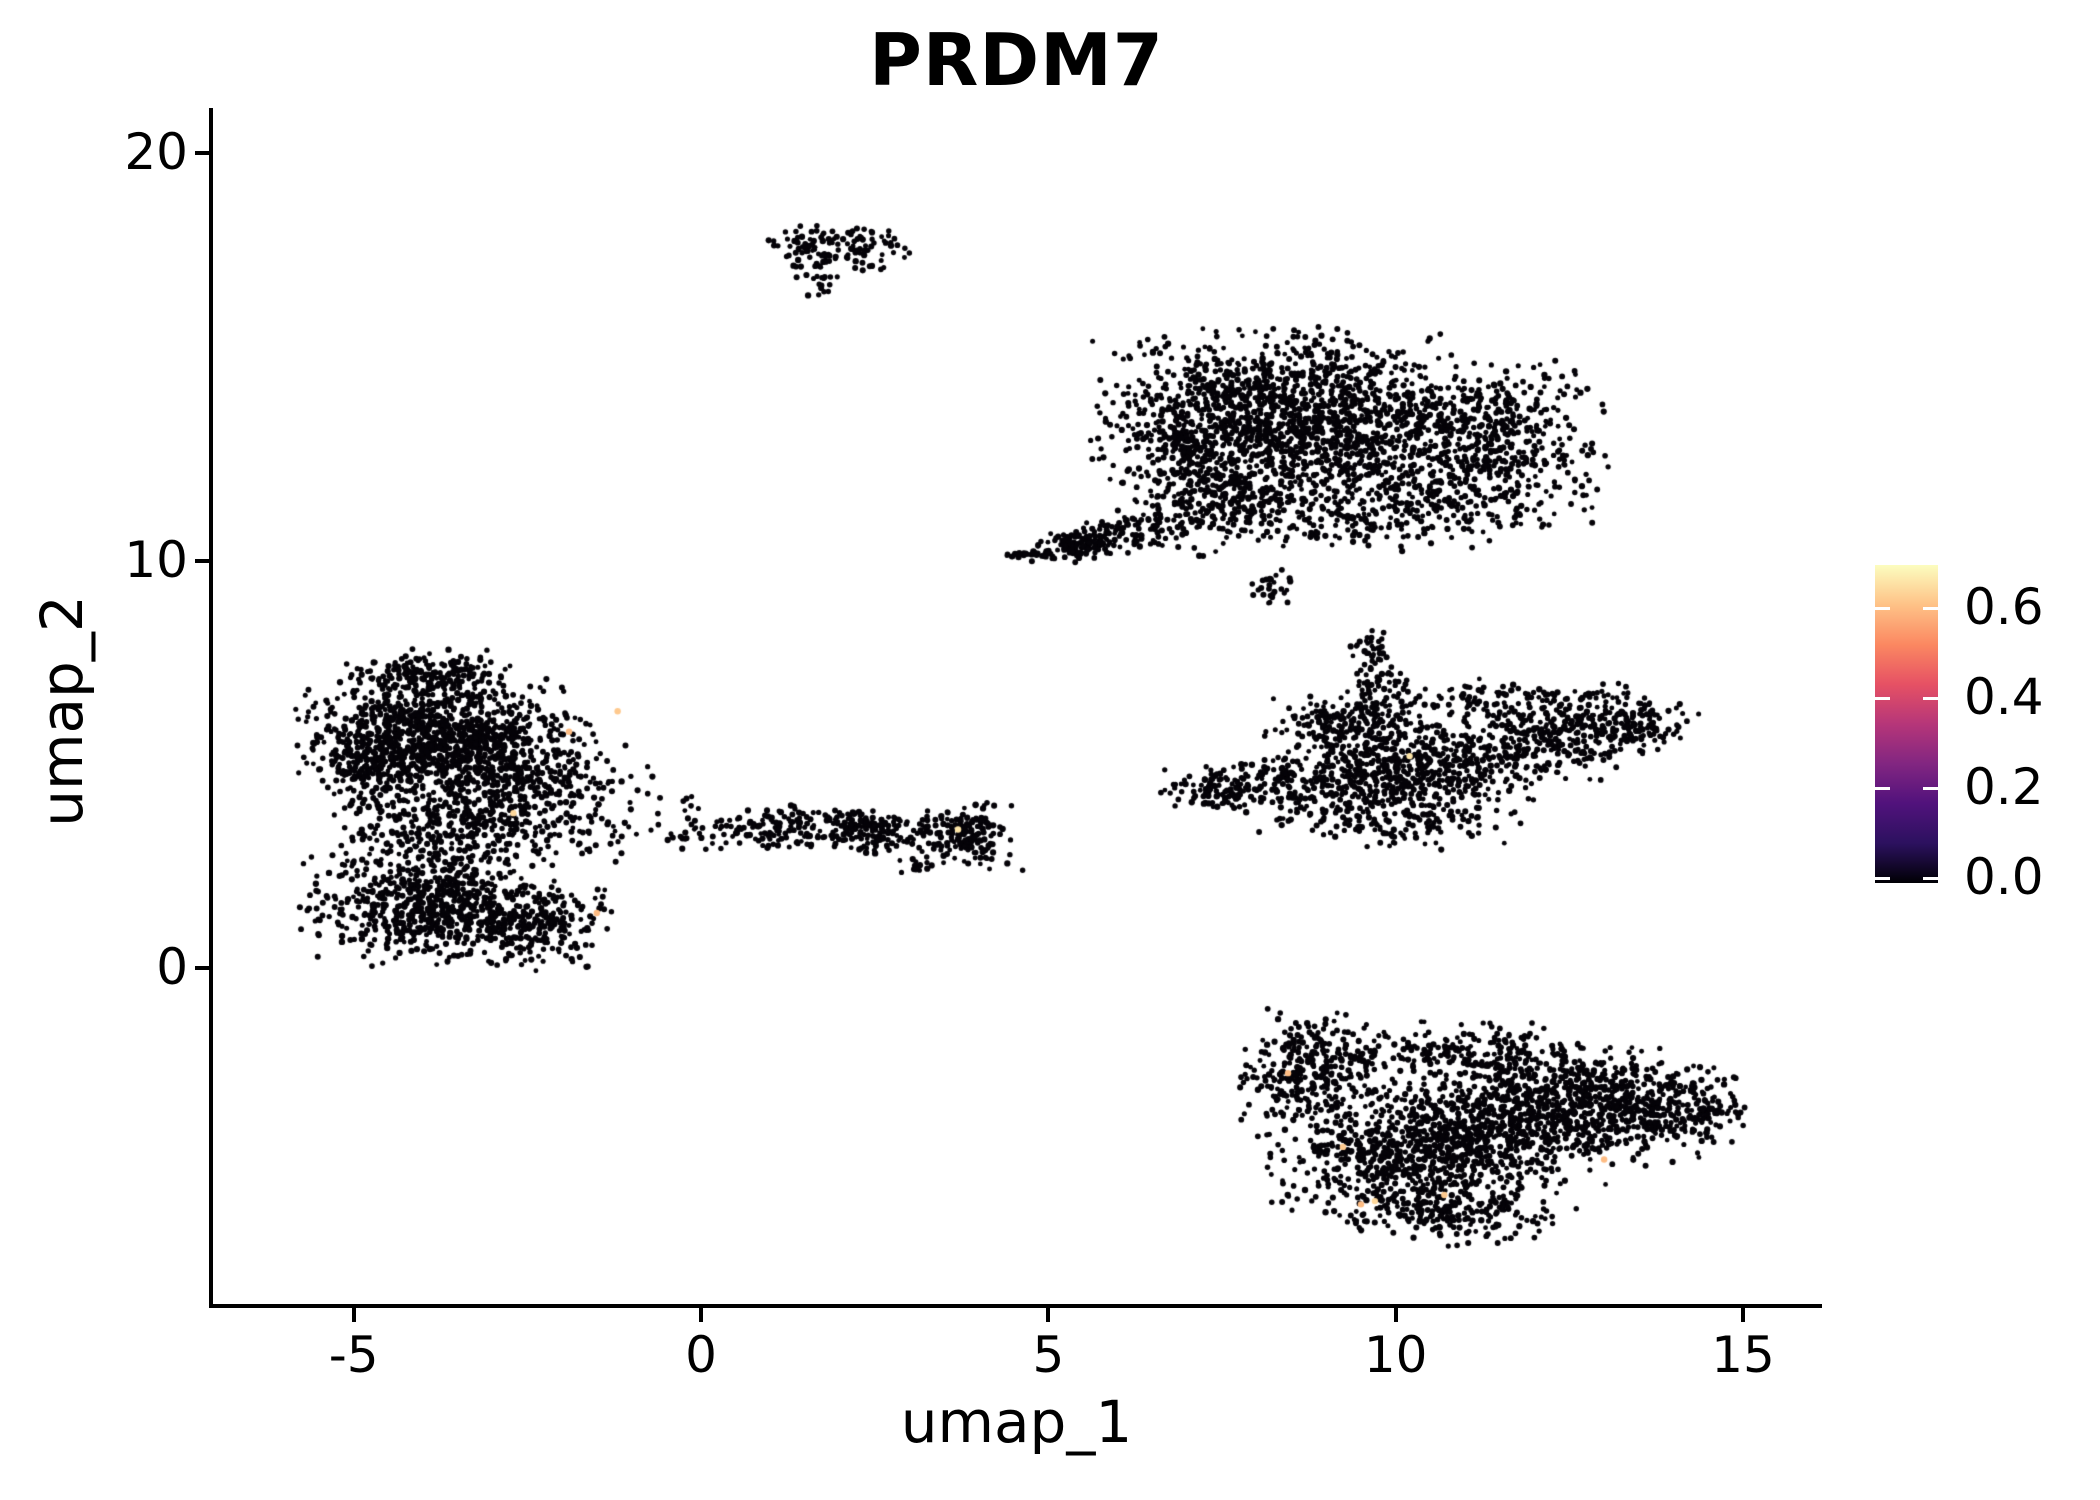 The height and width of the screenshot is (1500, 2100). What do you see at coordinates (1395, 1355) in the screenshot?
I see `x-tick-label: 10` at bounding box center [1395, 1355].